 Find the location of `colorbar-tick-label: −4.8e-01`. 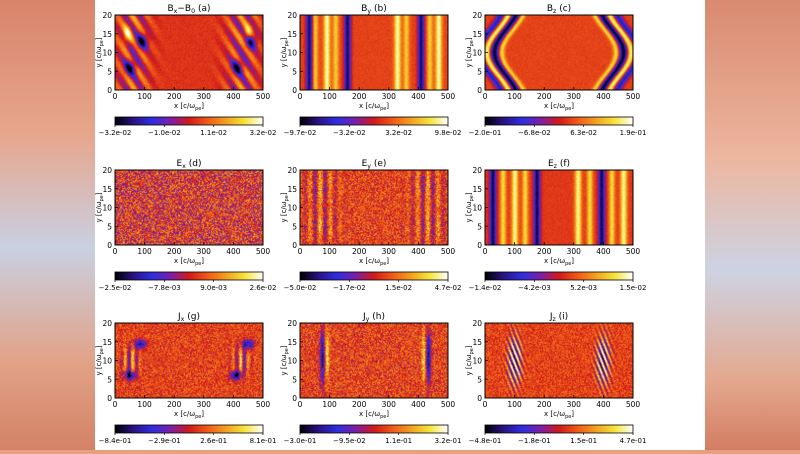

colorbar-tick-label: −4.8e-01 is located at coordinates (485, 441).